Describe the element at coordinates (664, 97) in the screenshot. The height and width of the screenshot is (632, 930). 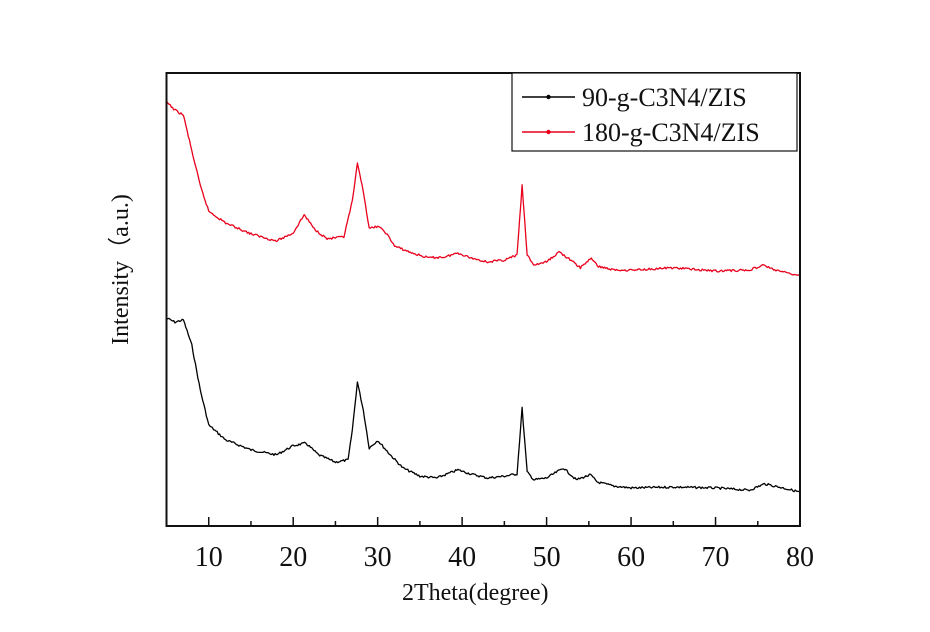
I see `legend-label-90: 90-g-C3N4/ZIS` at that location.